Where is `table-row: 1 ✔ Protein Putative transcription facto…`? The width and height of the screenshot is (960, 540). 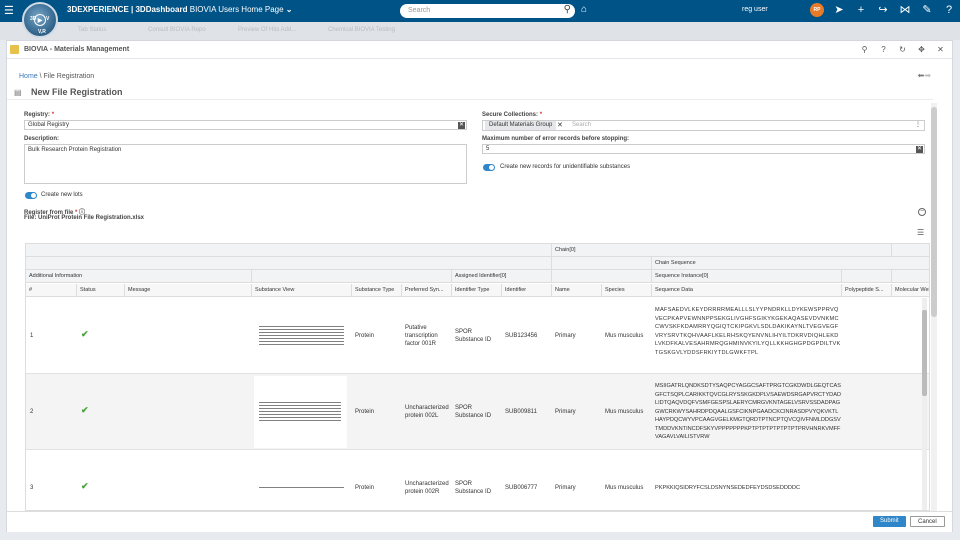 table-row: 1 ✔ Protein Putative transcription facto… is located at coordinates (477, 336).